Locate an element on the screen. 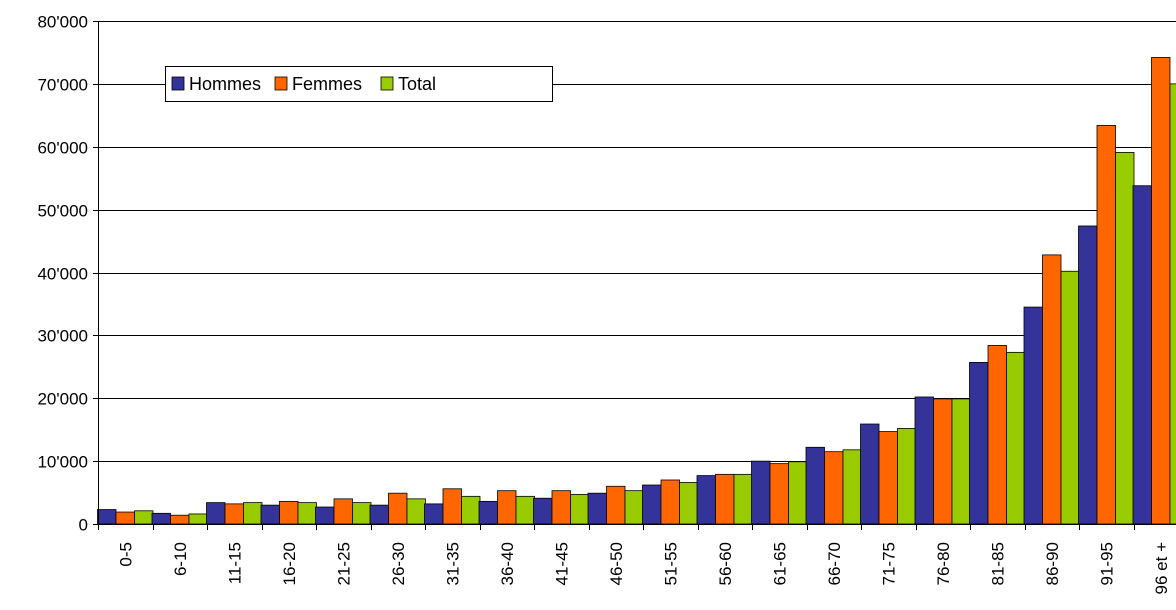 Image resolution: width=1176 pixels, height=610 pixels. x-tick-label: 46-50 is located at coordinates (616, 563).